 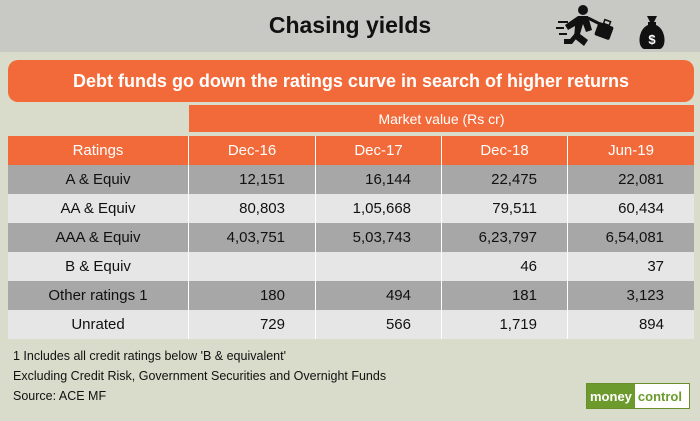 I want to click on moneycontrol-logo: money control, so click(x=638, y=396).